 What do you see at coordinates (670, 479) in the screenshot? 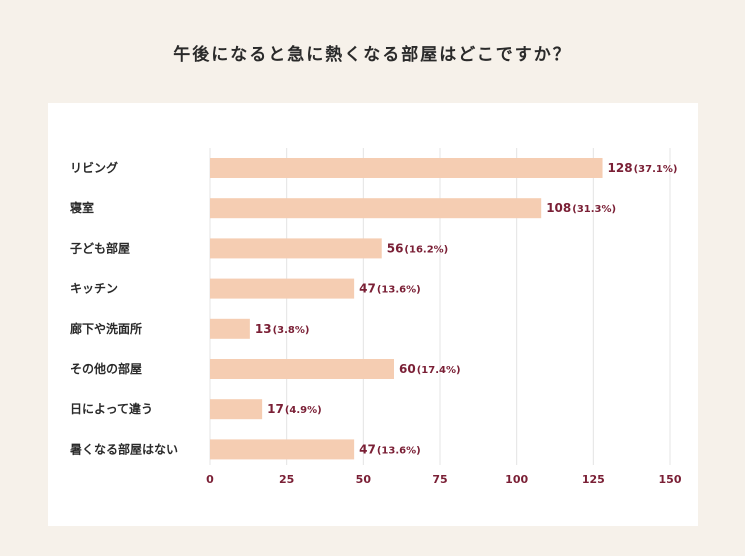
I see `x-tick-label: 150` at bounding box center [670, 479].